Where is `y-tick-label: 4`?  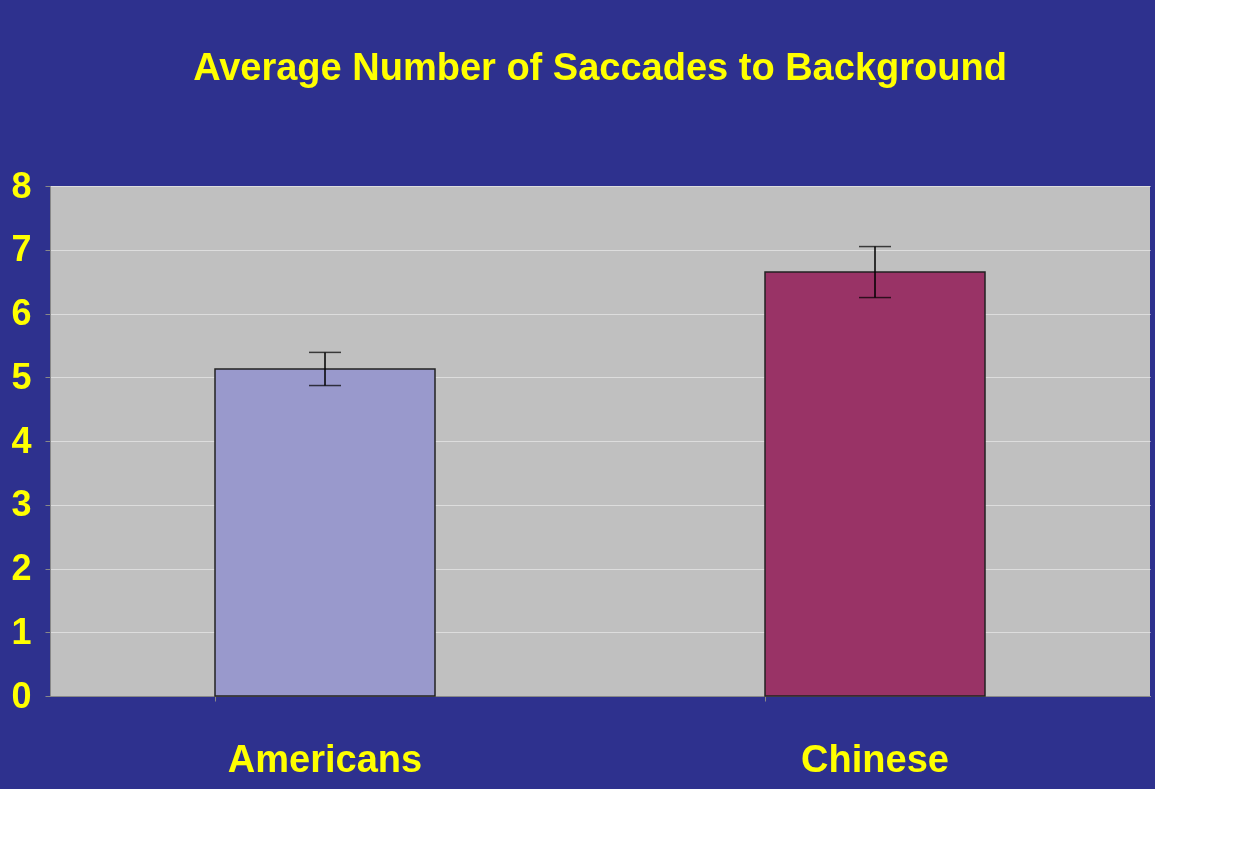
y-tick-label: 4 is located at coordinates (21, 440).